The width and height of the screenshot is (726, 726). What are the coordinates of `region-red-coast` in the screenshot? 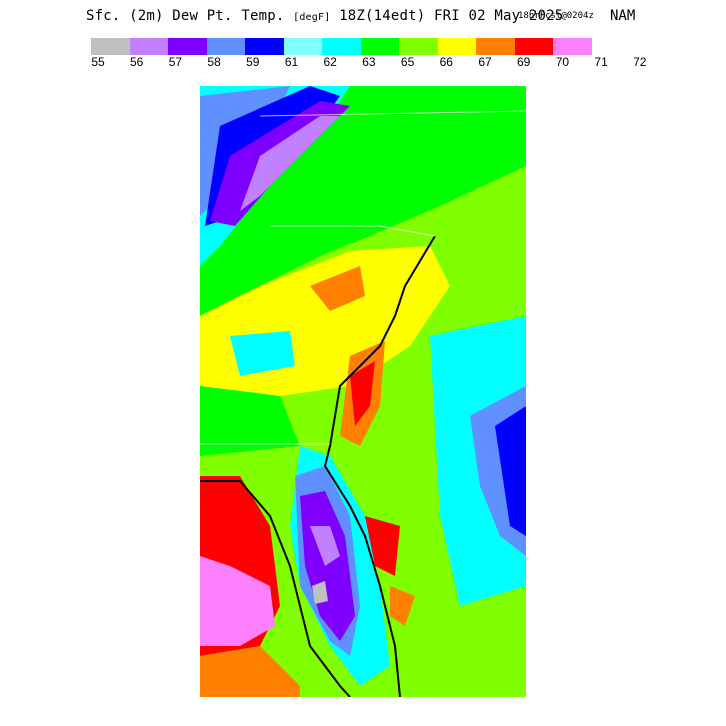 It's located at (362, 393).